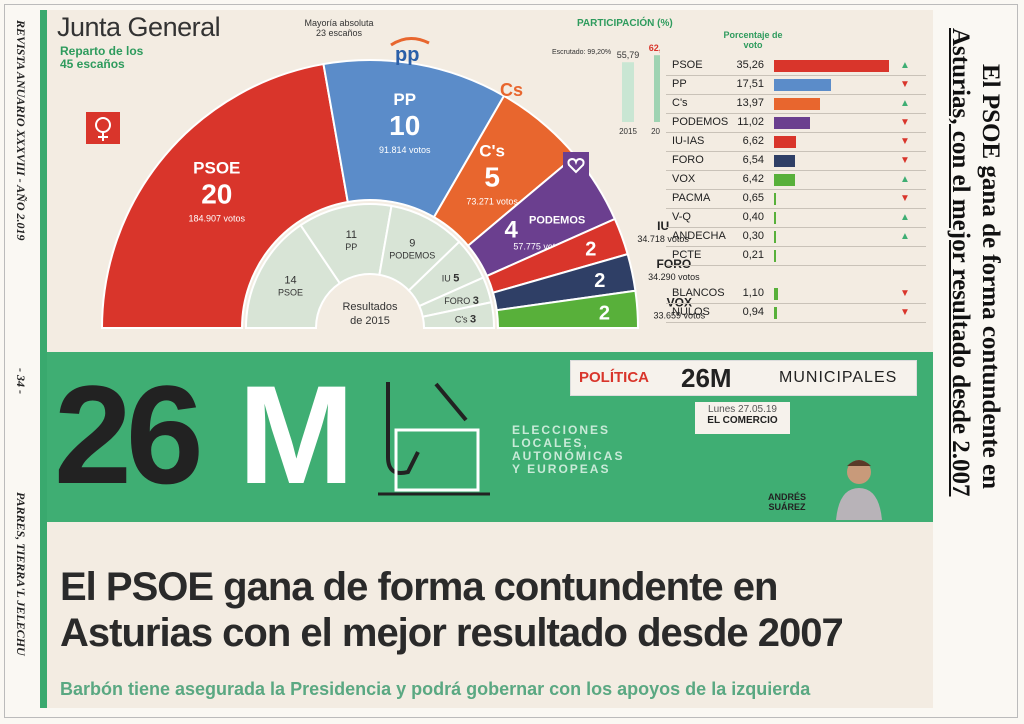  Describe the element at coordinates (419, 587) in the screenshot. I see `headline-line-1: El PSOE gana de forma contundente en` at that location.